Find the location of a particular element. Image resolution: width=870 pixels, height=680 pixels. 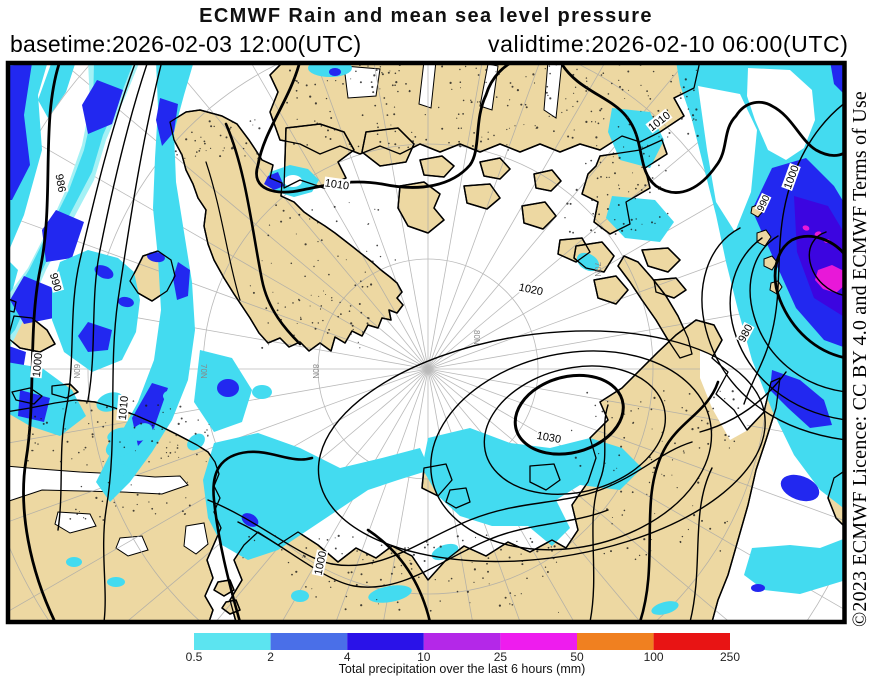

svg-text: 2 is located at coordinates (270, 657).